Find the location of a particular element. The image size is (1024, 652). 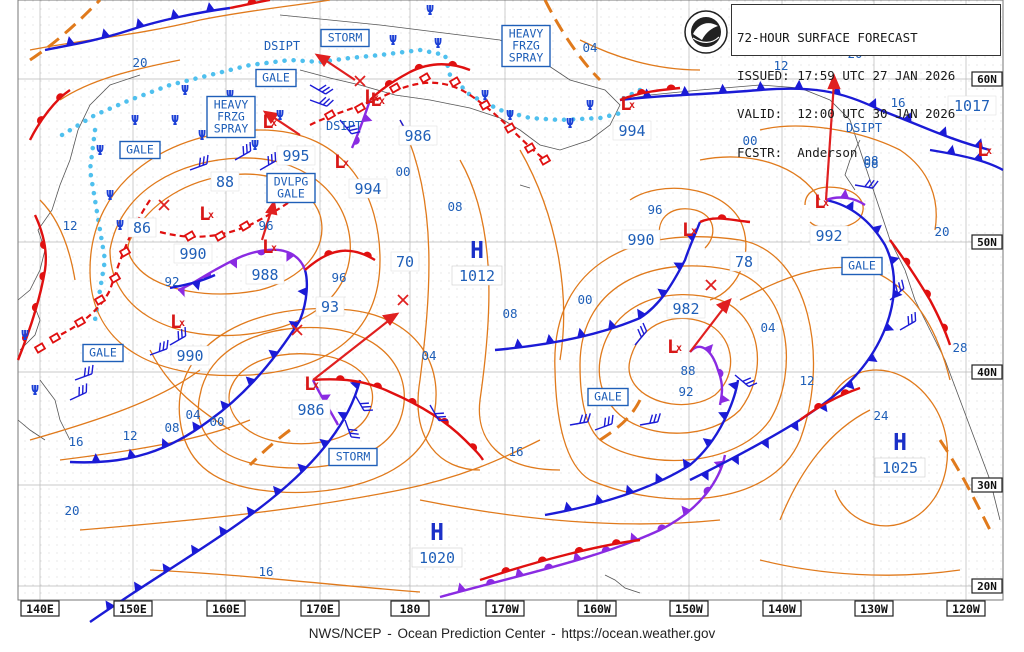

isobar-value: 04 is located at coordinates (428, 355).